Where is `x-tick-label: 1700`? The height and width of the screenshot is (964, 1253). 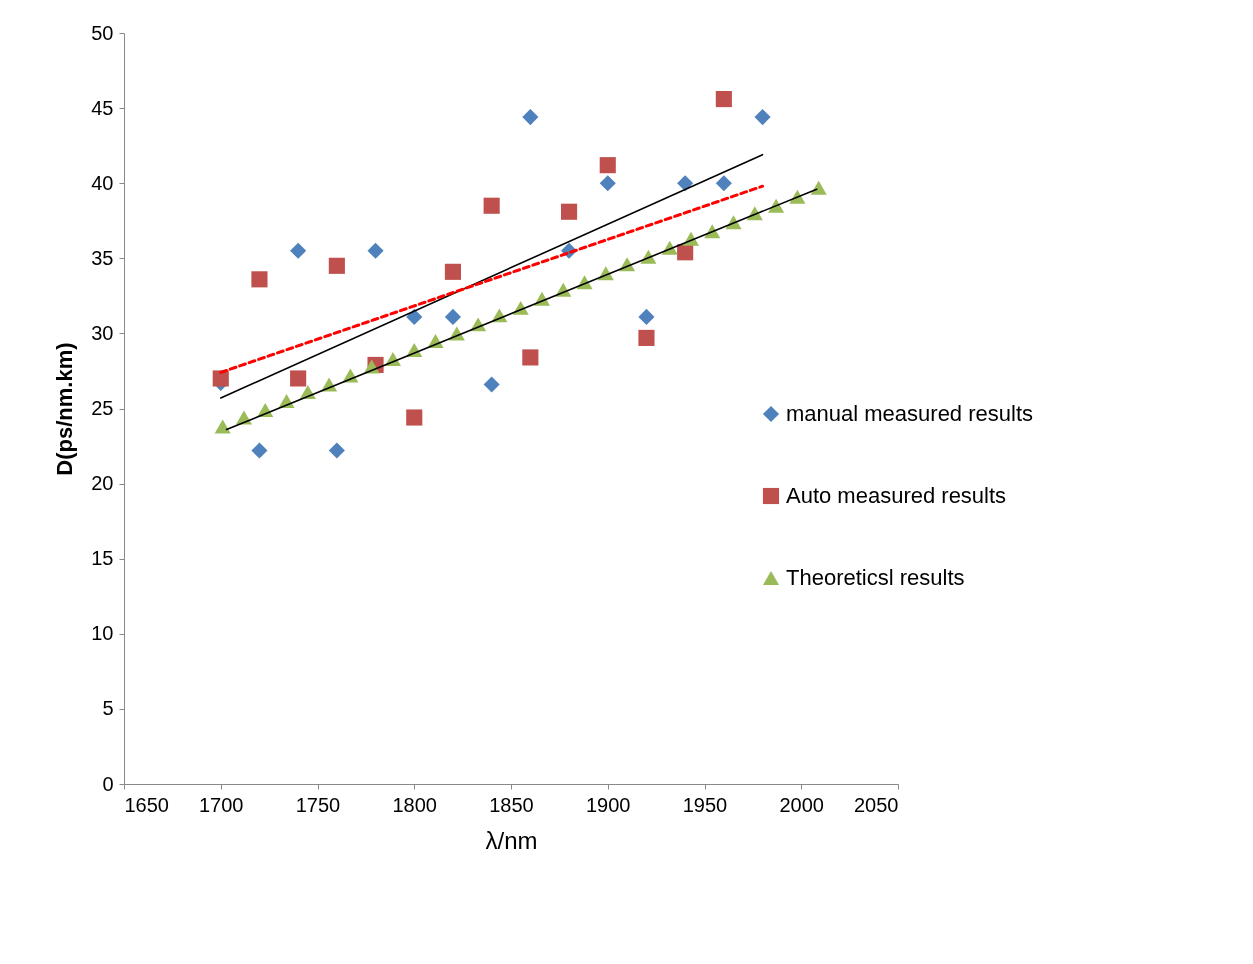
x-tick-label: 1700 is located at coordinates (221, 804).